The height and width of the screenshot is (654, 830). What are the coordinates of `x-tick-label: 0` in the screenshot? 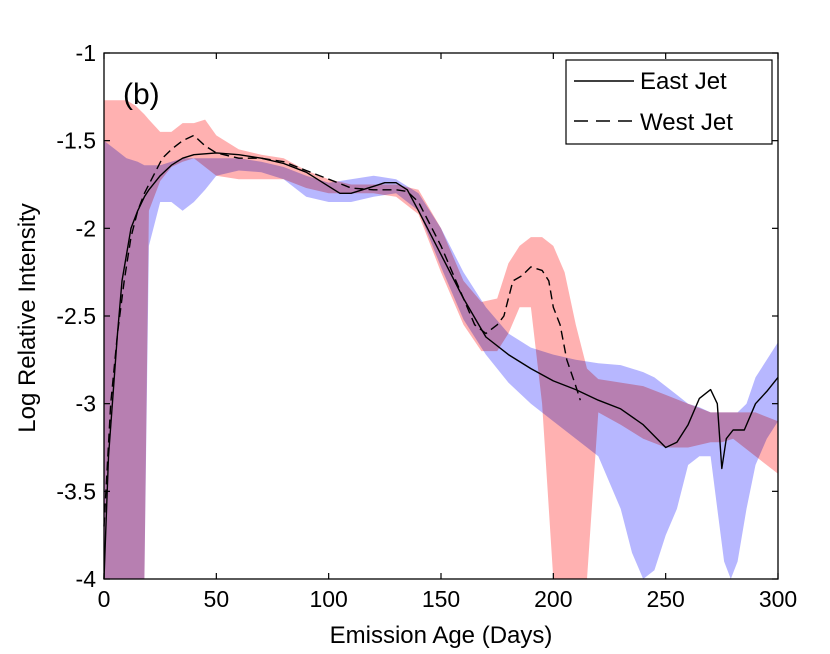 It's located at (104, 599).